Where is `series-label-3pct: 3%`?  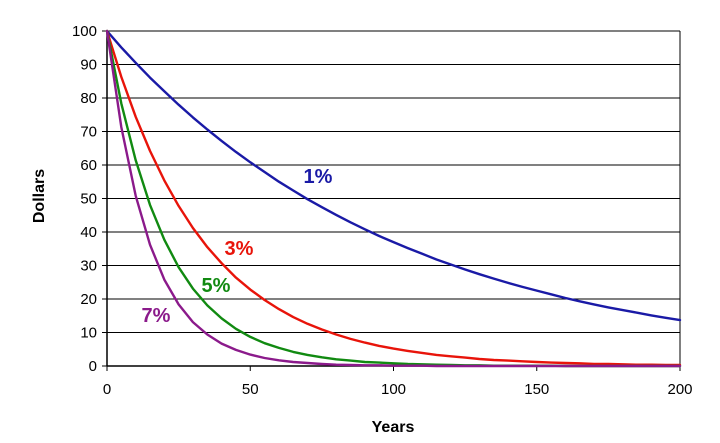 series-label-3pct: 3% is located at coordinates (239, 249).